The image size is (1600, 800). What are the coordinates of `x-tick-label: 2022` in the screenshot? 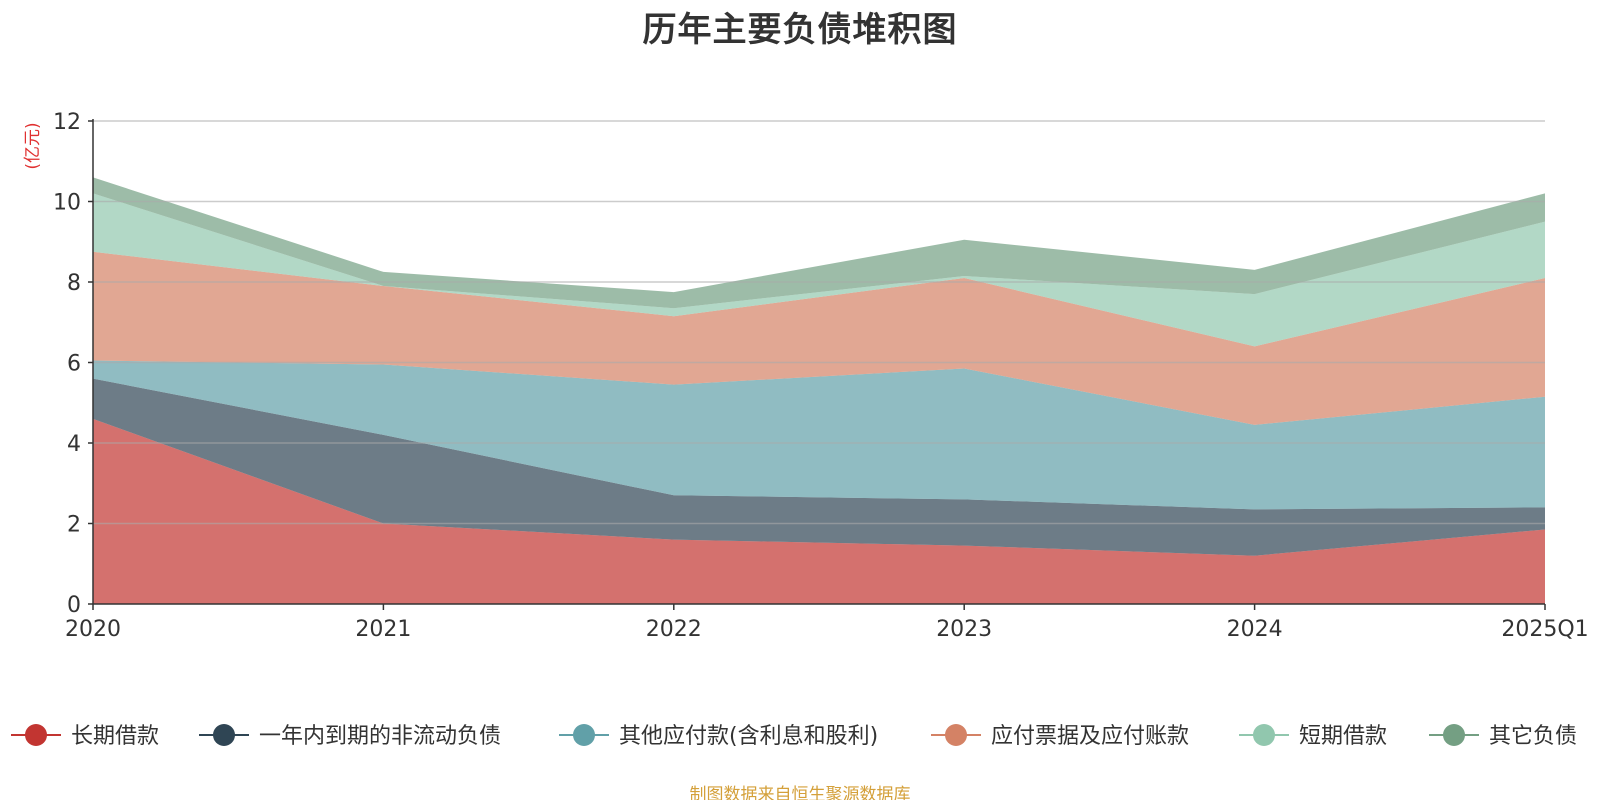 It's located at (674, 629).